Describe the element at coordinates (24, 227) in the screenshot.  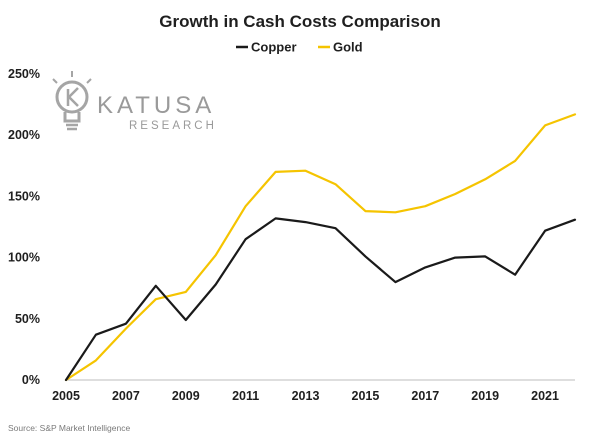
I see `y-axis: 0% 50% 100% 150% 200% 250%` at that location.